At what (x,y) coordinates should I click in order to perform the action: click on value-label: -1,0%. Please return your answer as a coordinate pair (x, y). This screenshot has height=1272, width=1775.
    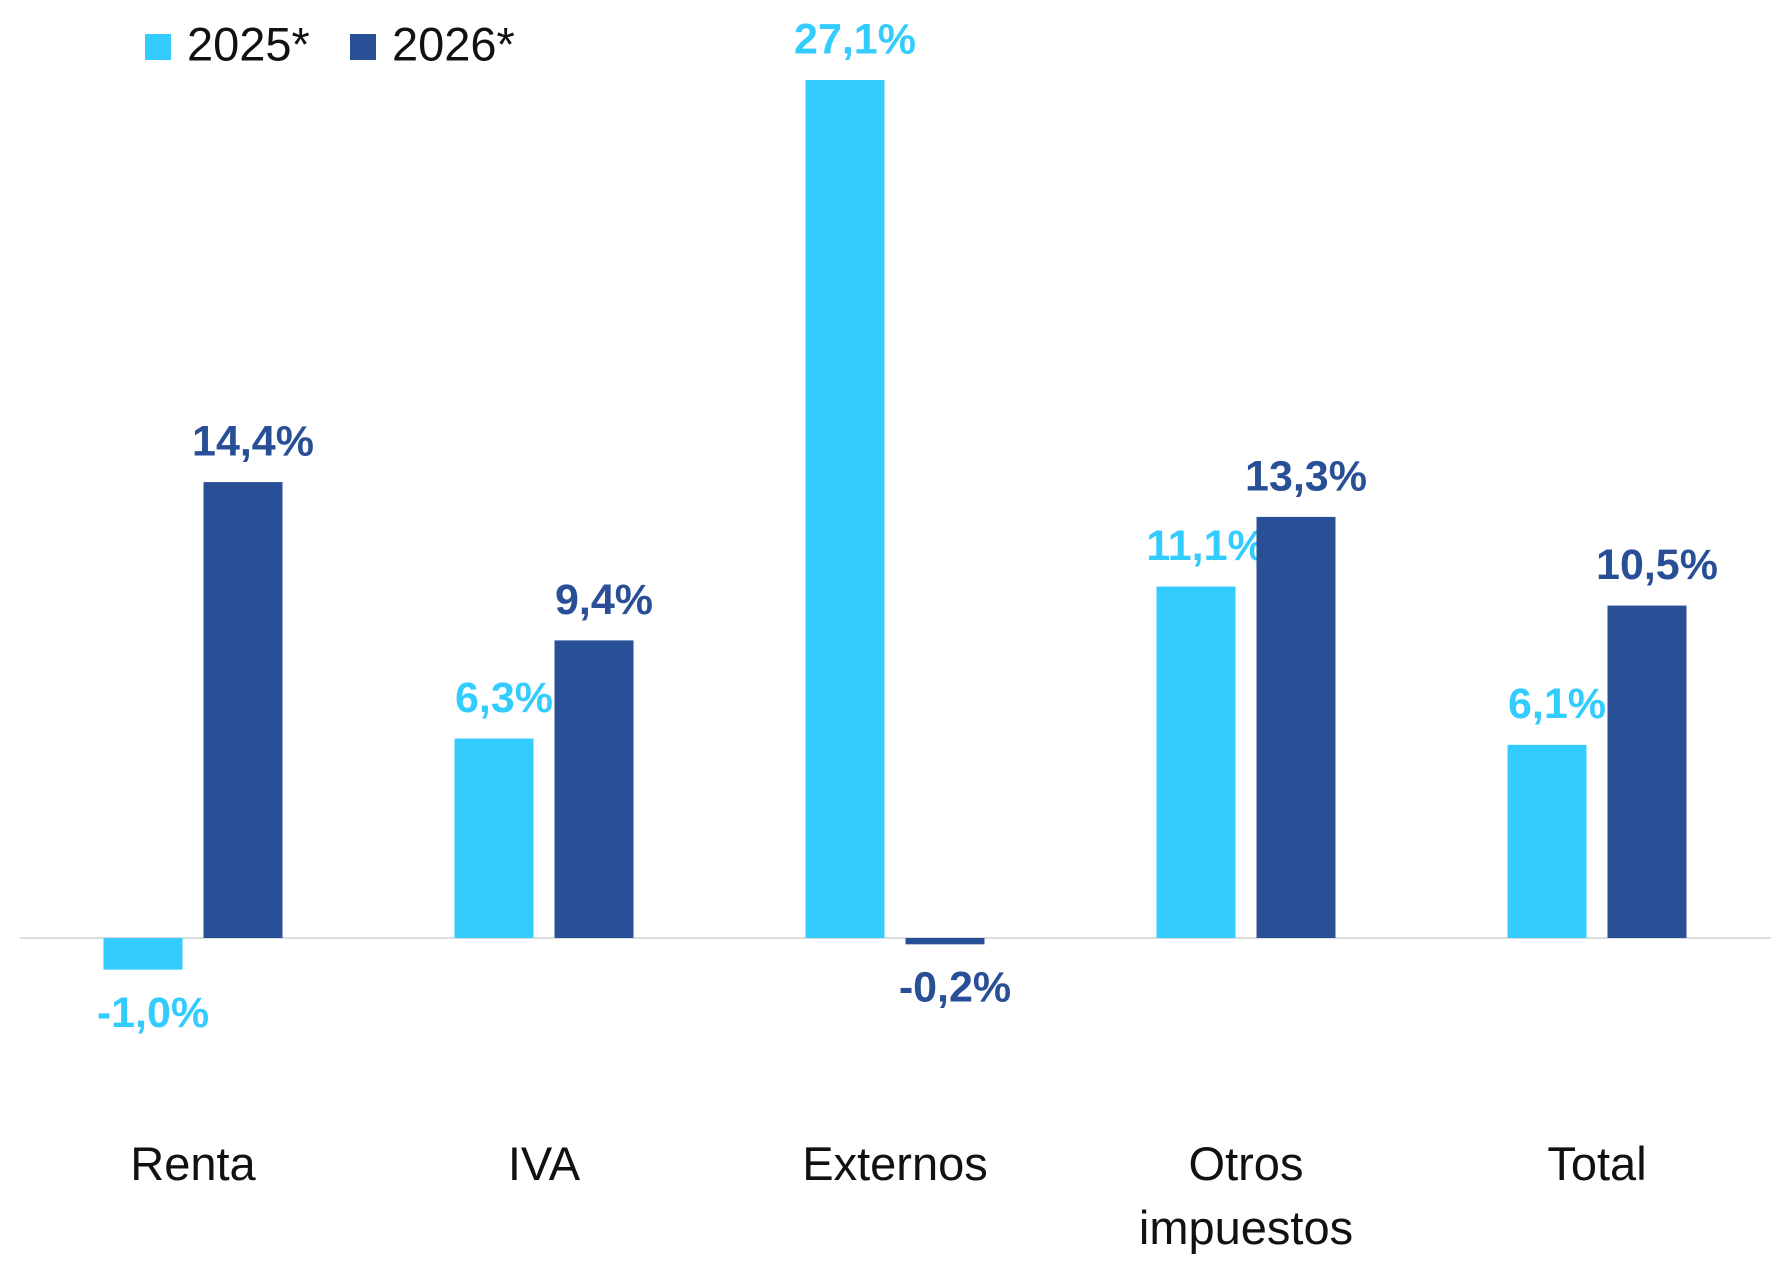
    Looking at the image, I should click on (153, 1013).